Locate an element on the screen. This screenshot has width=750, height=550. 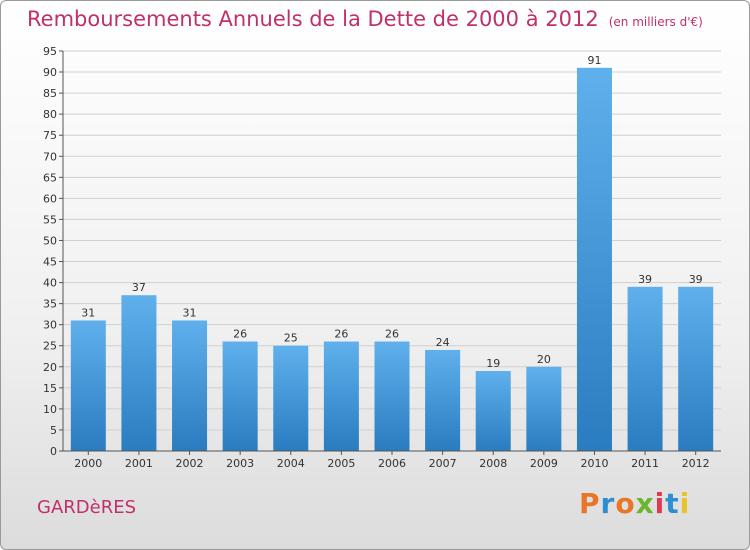
x-tick-label: 2005 is located at coordinates (341, 463).